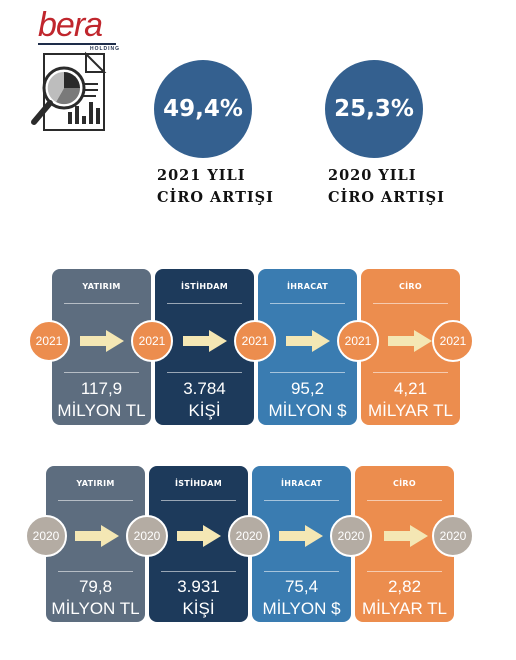  I want to click on card-value: 4,21, so click(410, 388).